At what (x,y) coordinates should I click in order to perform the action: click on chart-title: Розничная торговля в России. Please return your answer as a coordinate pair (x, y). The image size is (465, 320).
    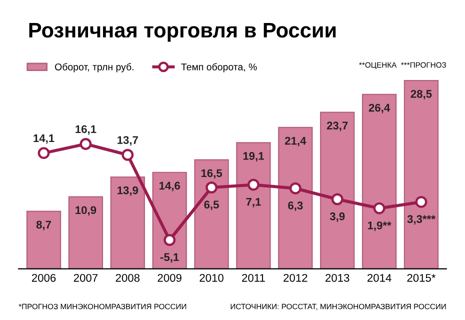
    Looking at the image, I should click on (182, 32).